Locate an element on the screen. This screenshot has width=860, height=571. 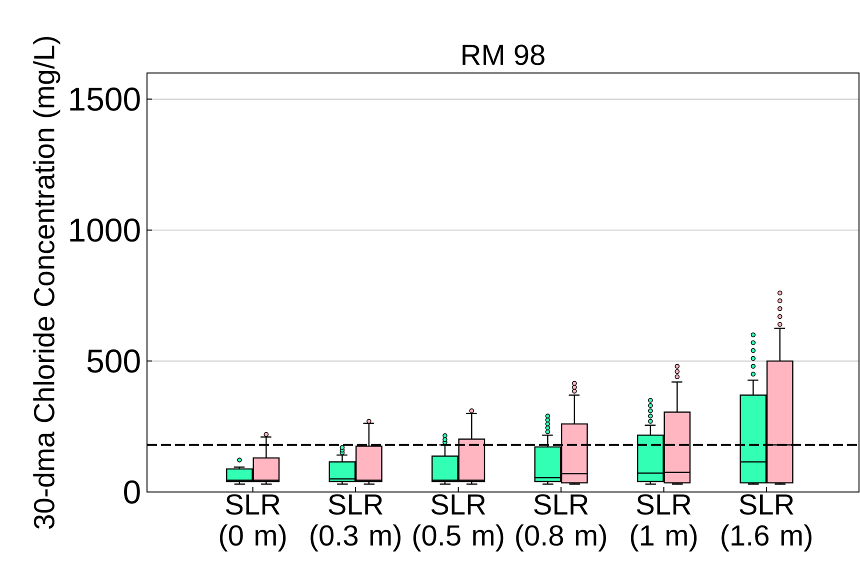
y-axis-title: 30-dma Chloride Concentration (mg/L) is located at coordinates (46, 282).